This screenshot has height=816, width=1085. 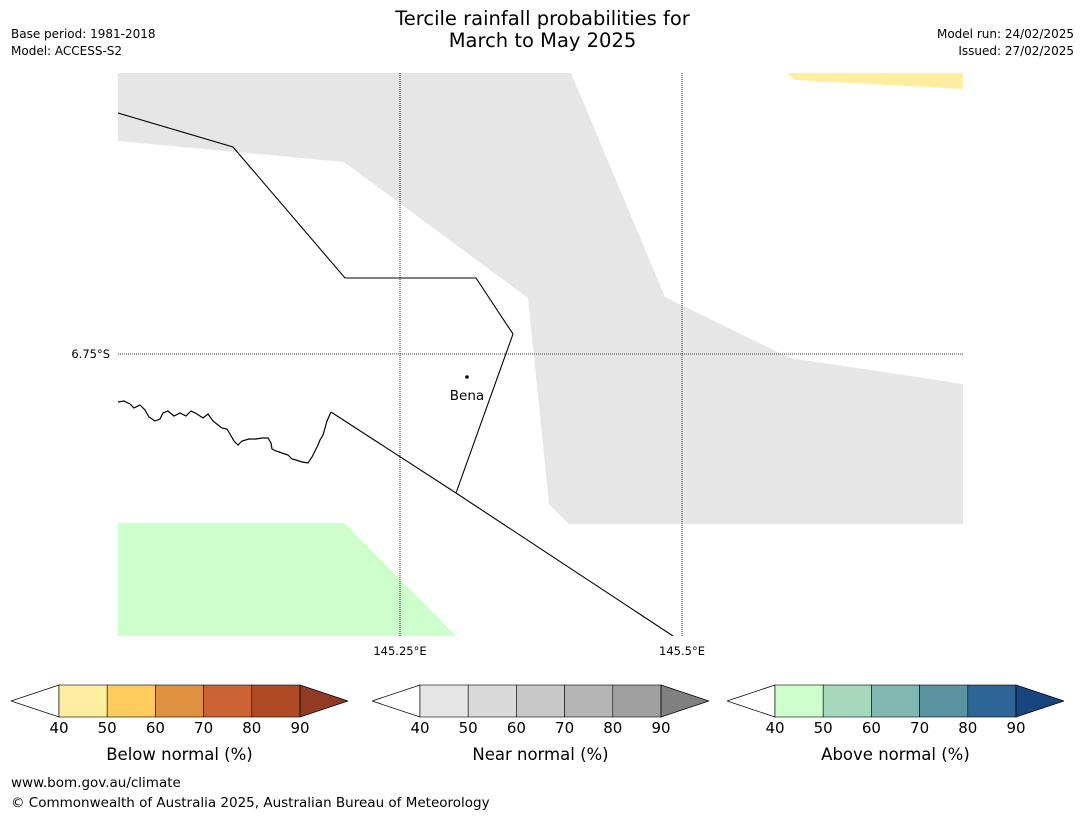 I want to click on near-normal-colorbar, so click(x=540, y=701).